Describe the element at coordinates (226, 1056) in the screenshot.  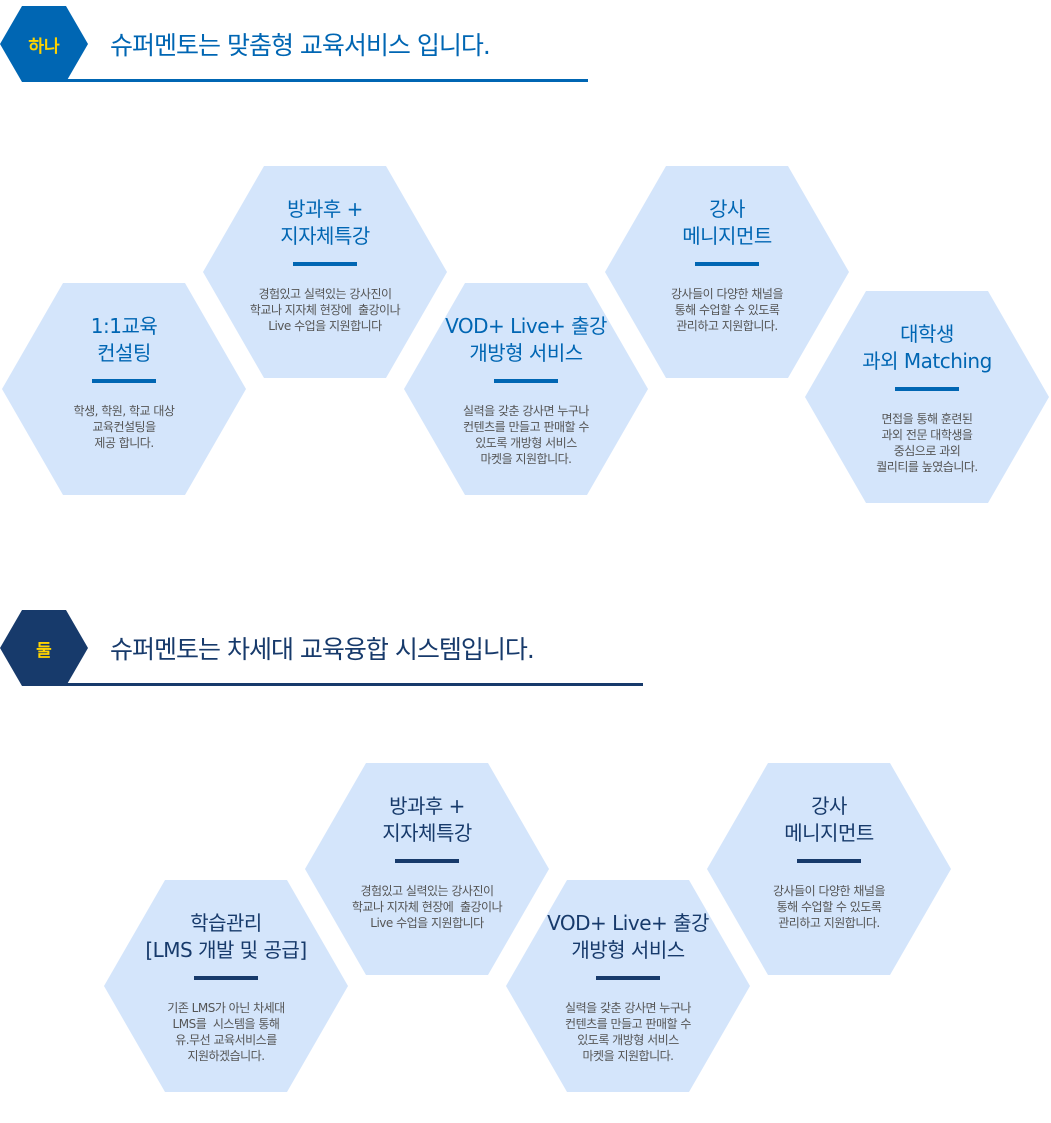
I see `card-description-line: 지원하겠습니다.` at that location.